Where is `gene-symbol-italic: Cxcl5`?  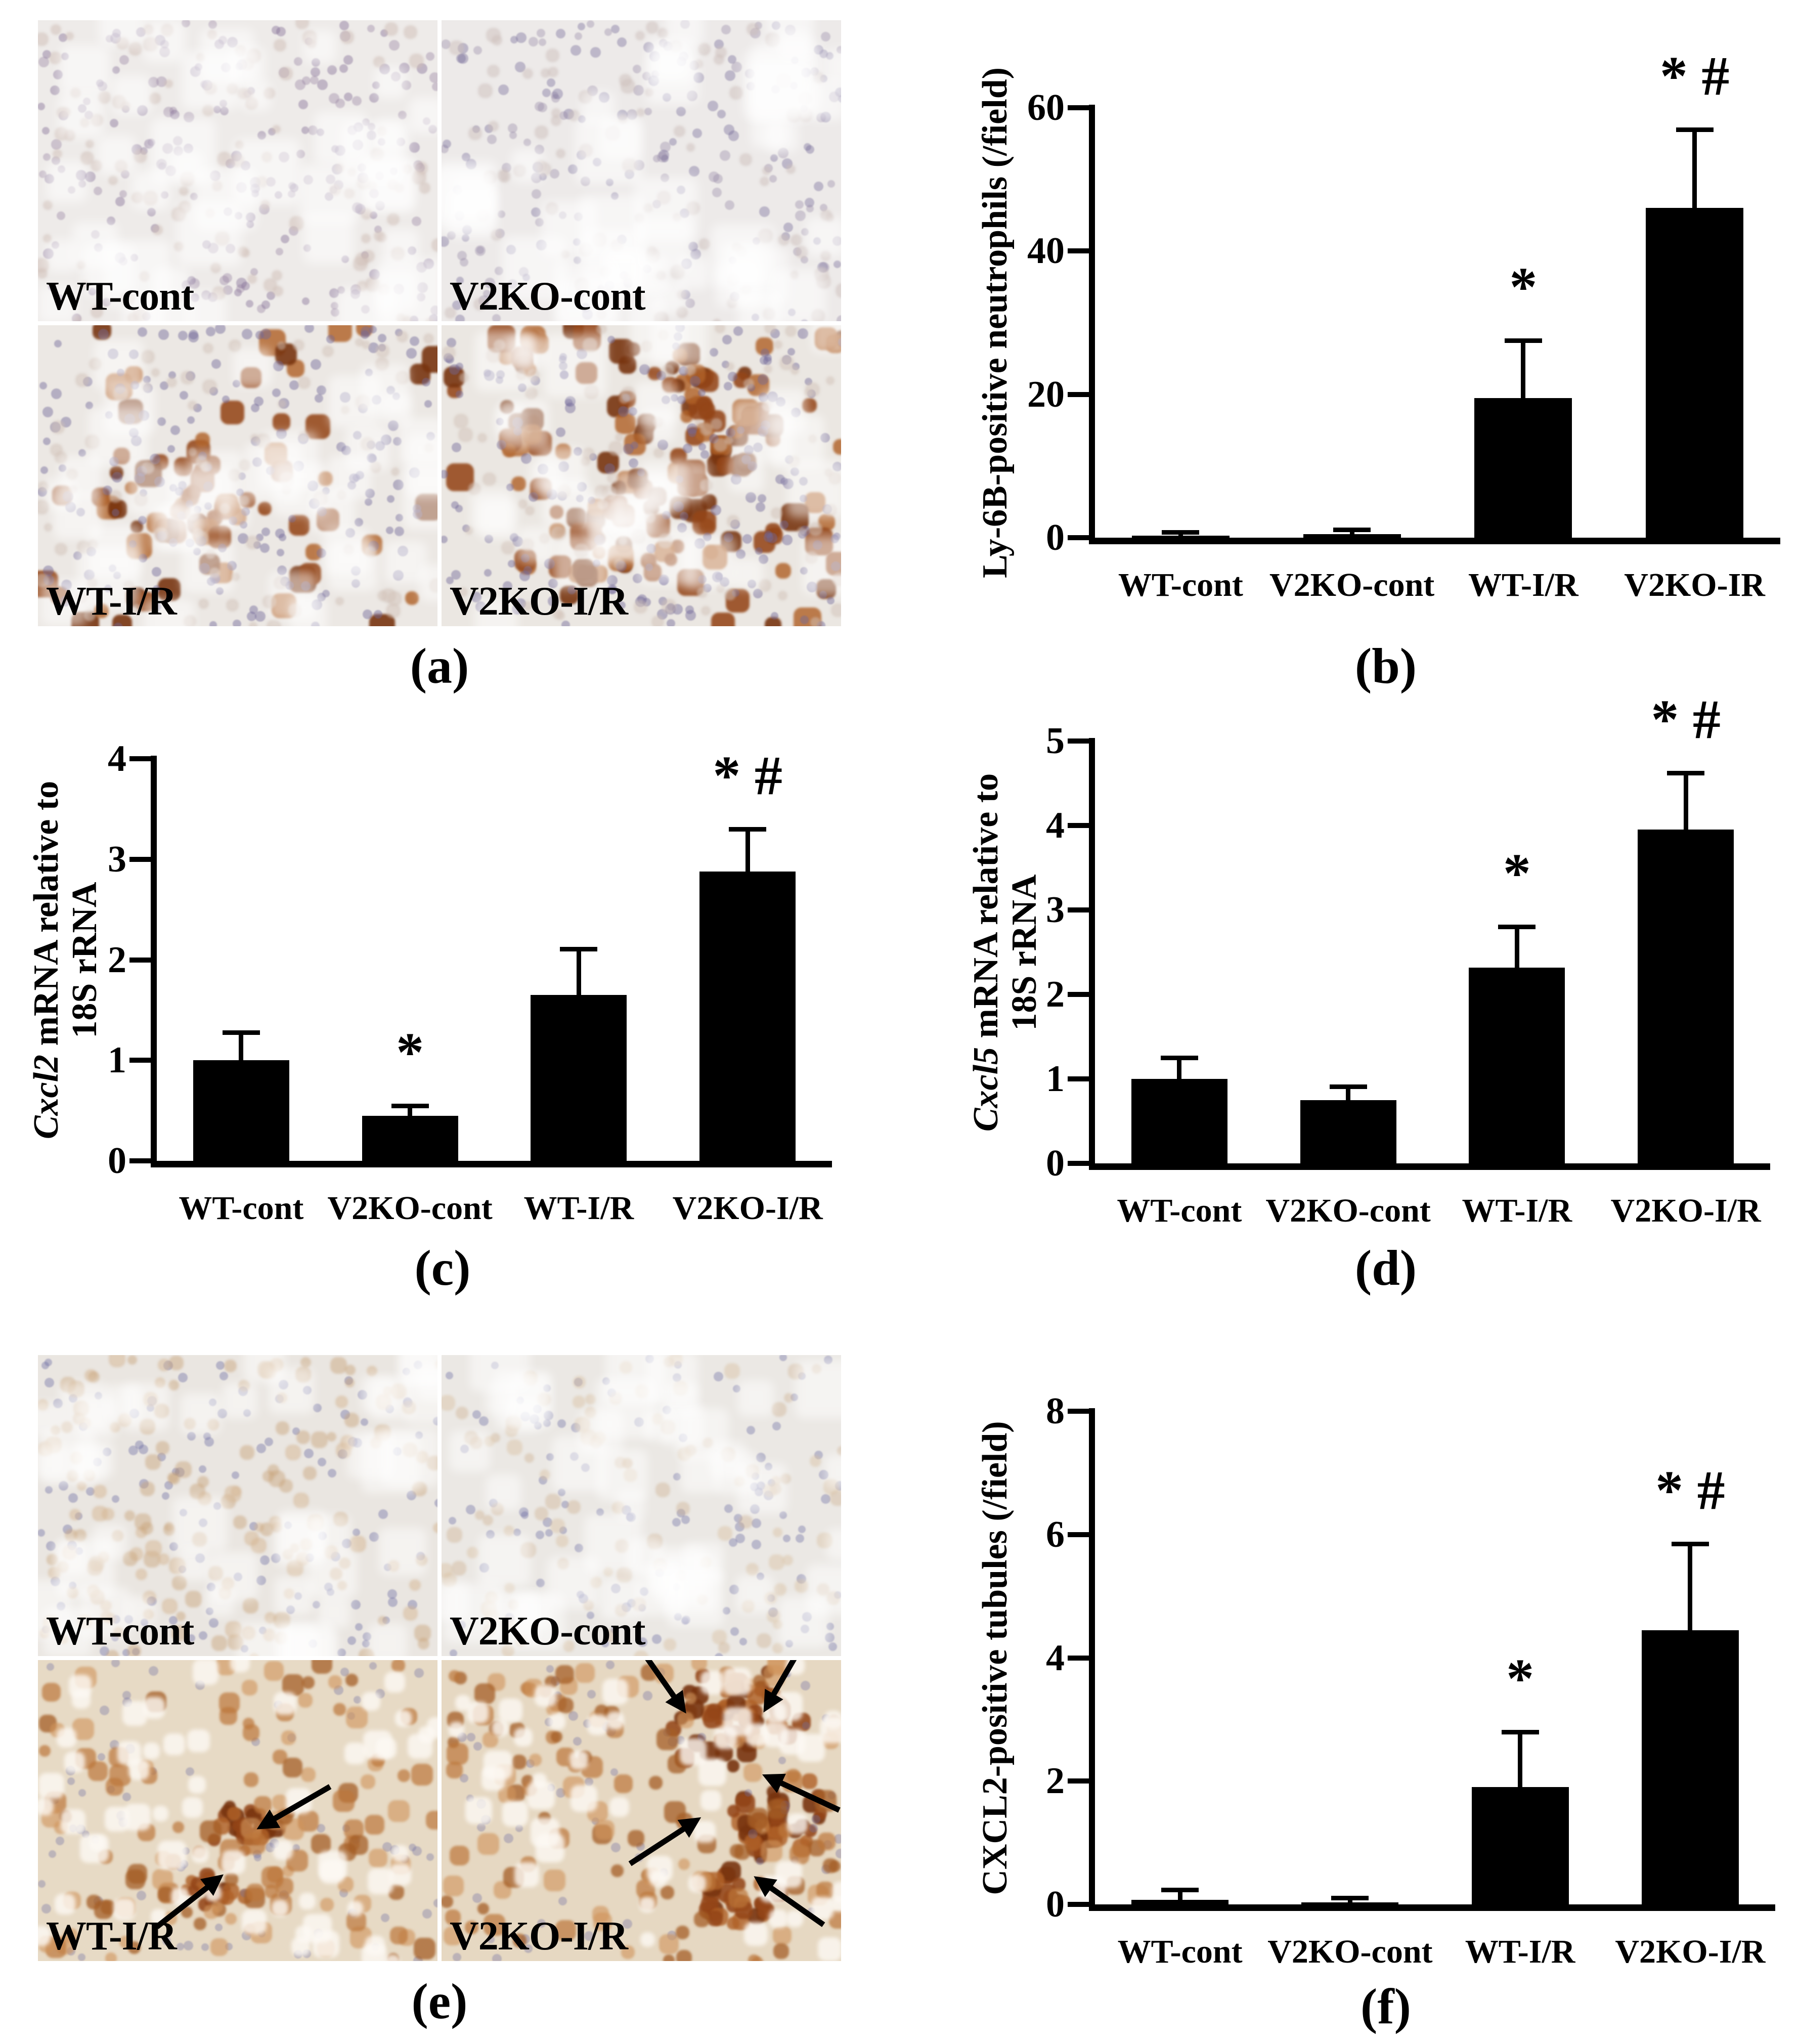
gene-symbol-italic: Cxcl5 is located at coordinates (986, 1089).